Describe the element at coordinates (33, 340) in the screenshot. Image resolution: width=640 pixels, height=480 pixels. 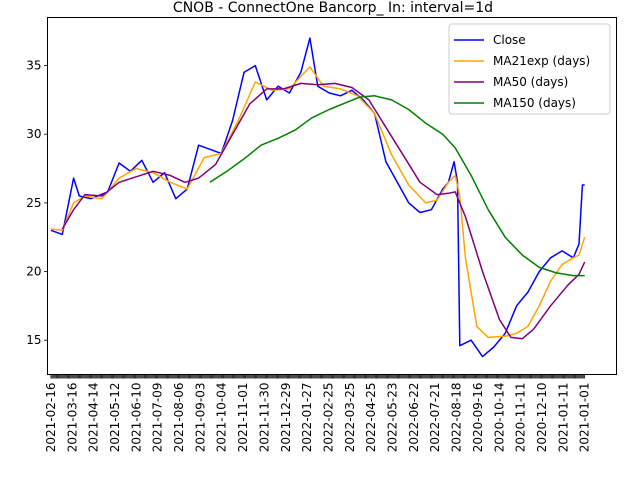
I see `y-tick-label-0: 15` at that location.